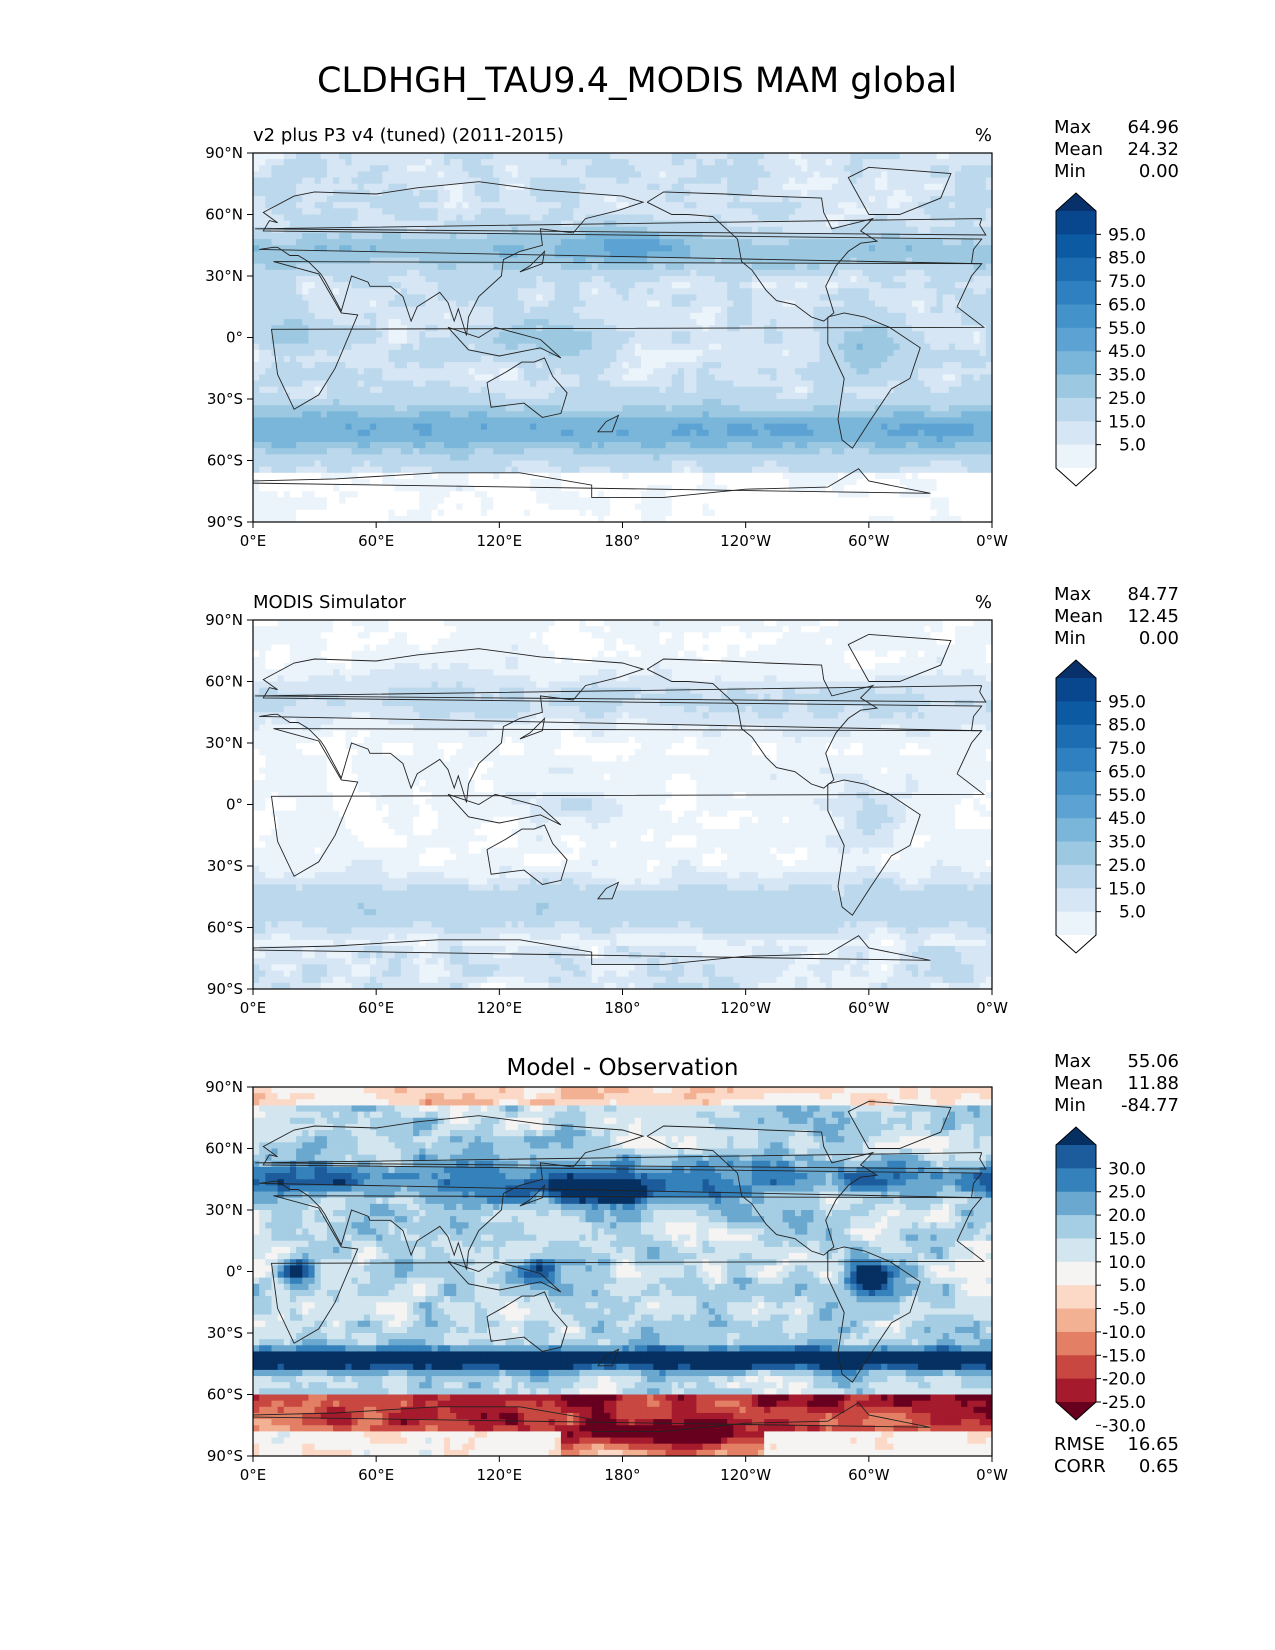 The height and width of the screenshot is (1650, 1275). I want to click on lat-tick-label: 0°, so click(234, 338).